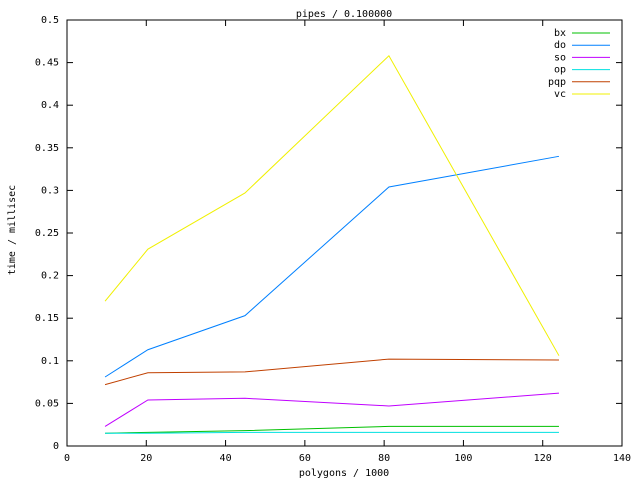 This screenshot has height=480, width=640. I want to click on y-tick-label: 0.15, so click(47, 318).